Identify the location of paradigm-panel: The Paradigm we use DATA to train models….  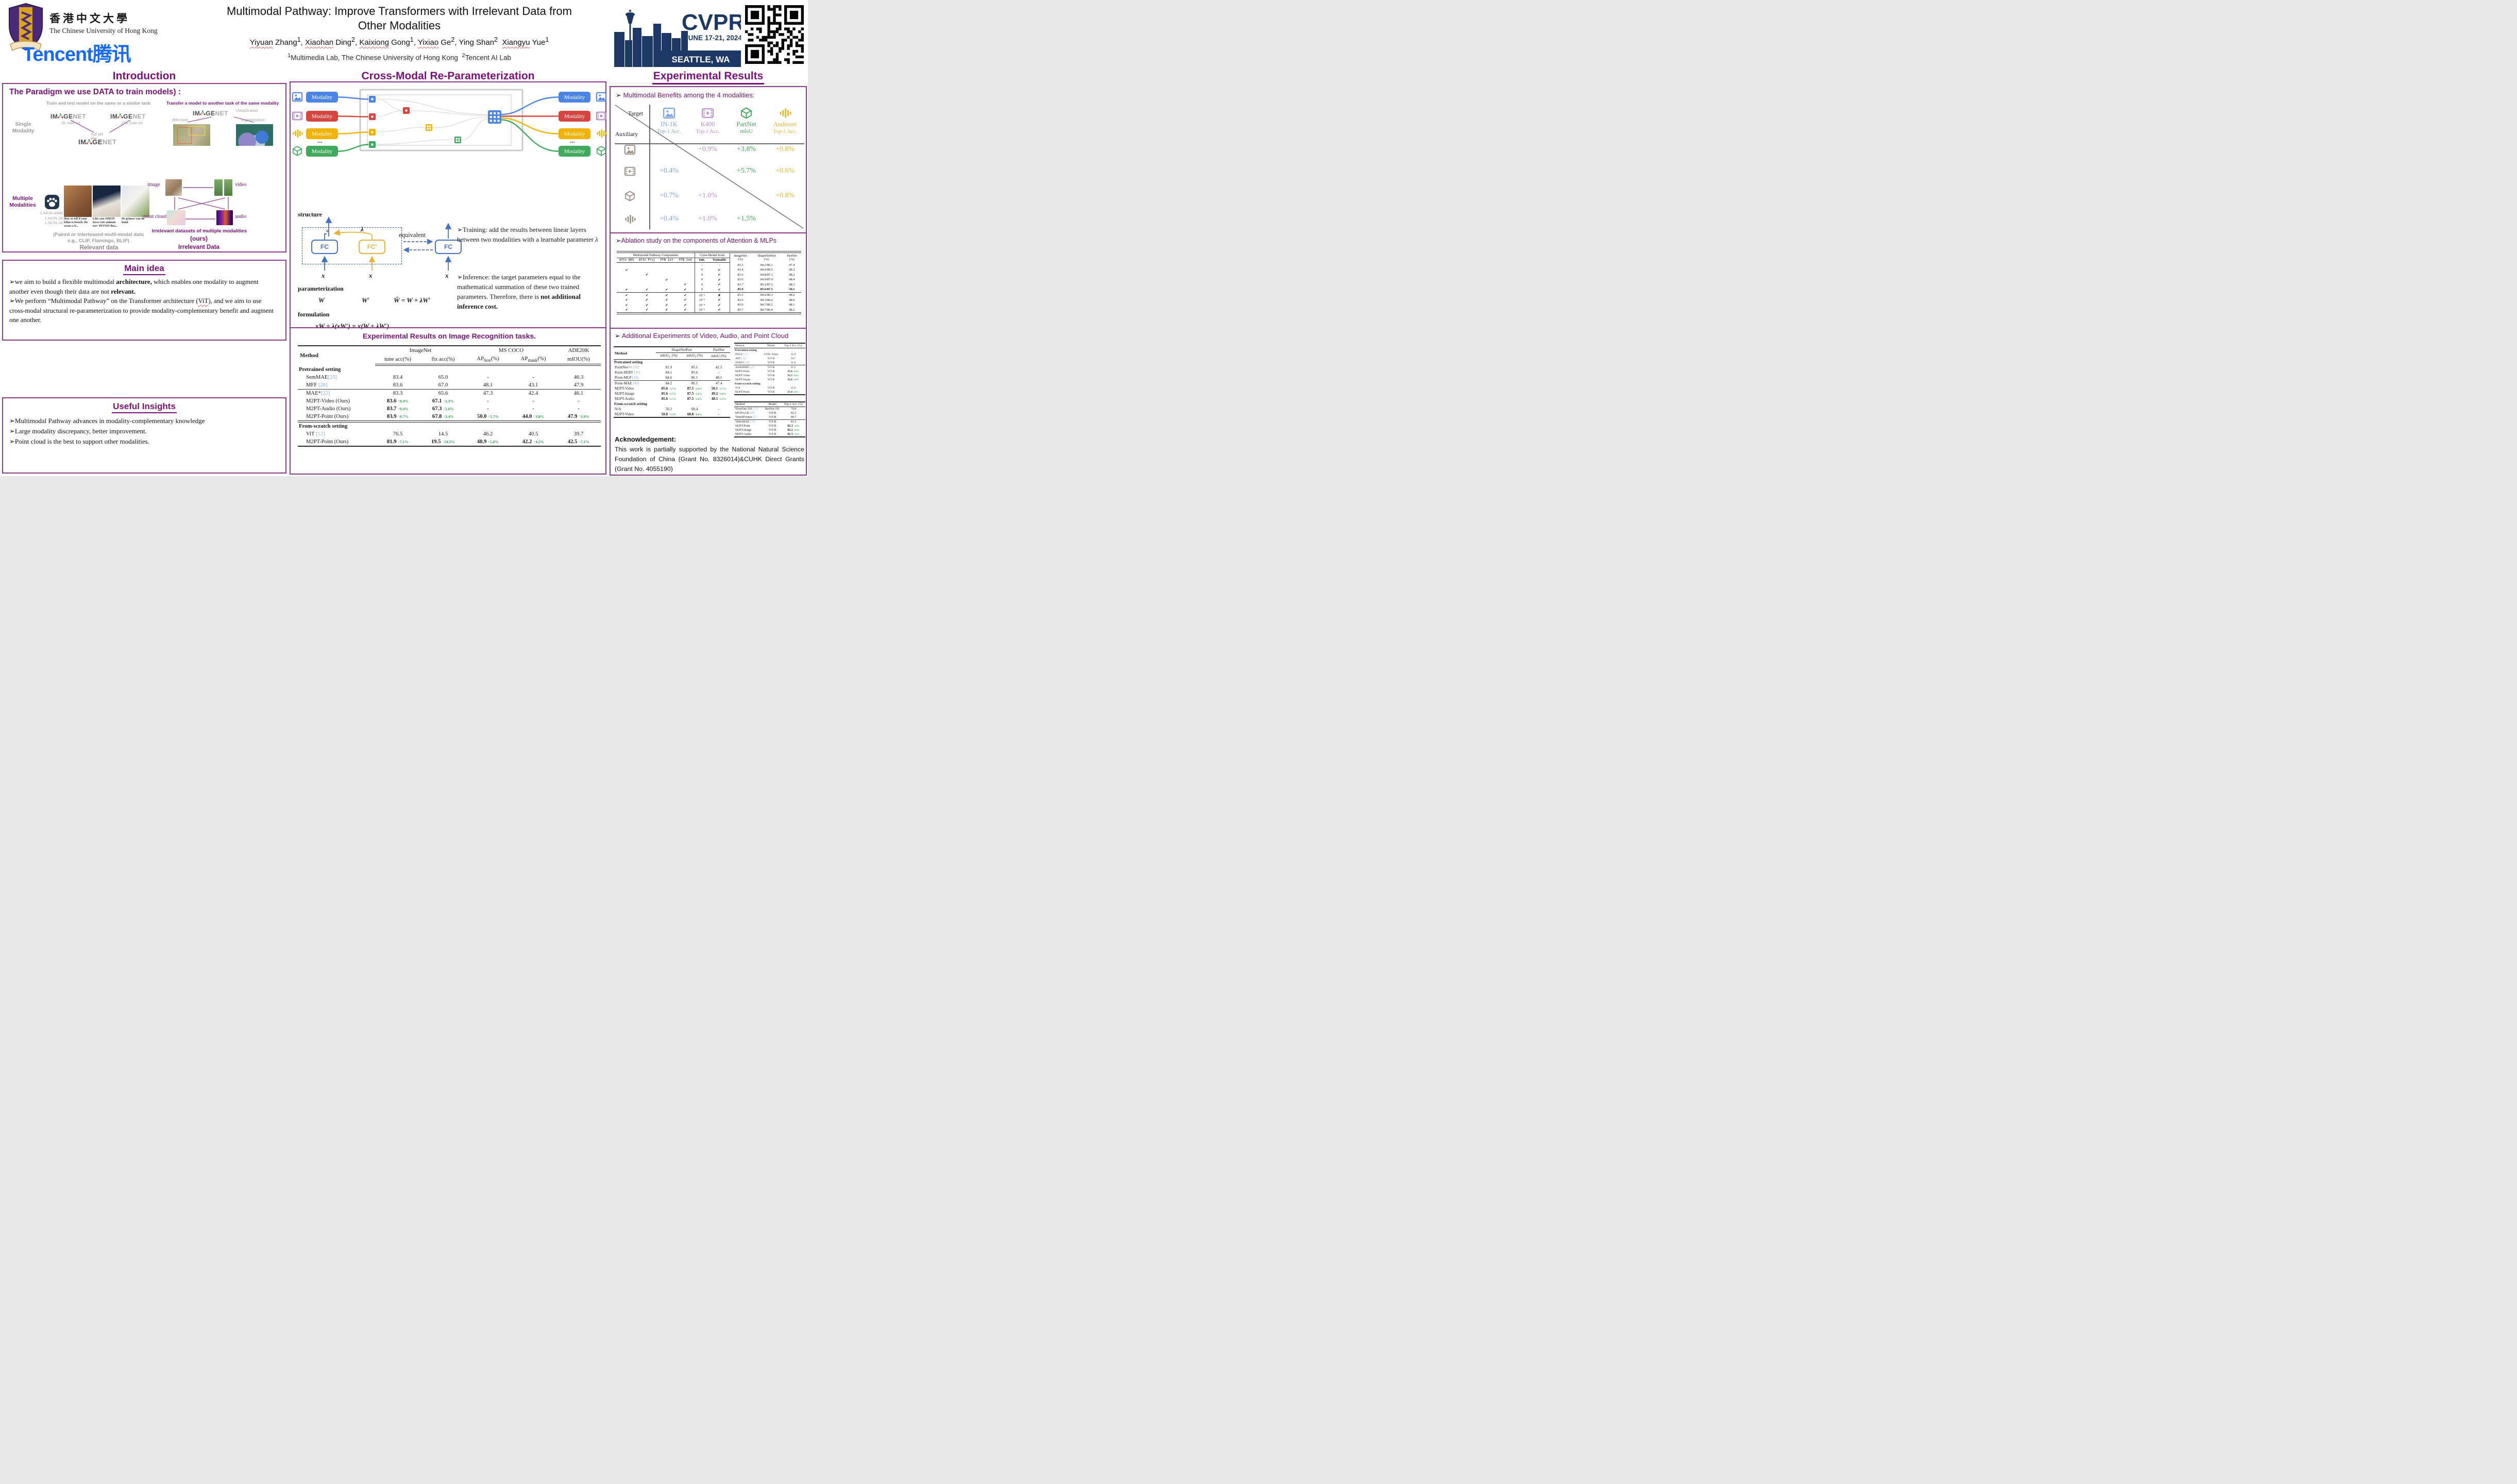
(144, 167).